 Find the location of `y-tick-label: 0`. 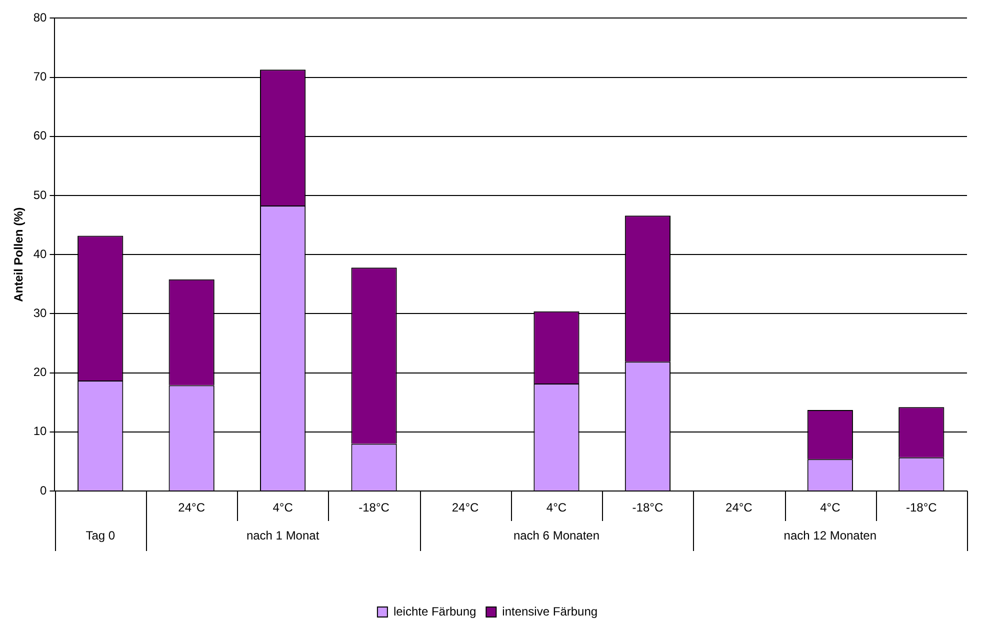

y-tick-label: 0 is located at coordinates (44, 490).